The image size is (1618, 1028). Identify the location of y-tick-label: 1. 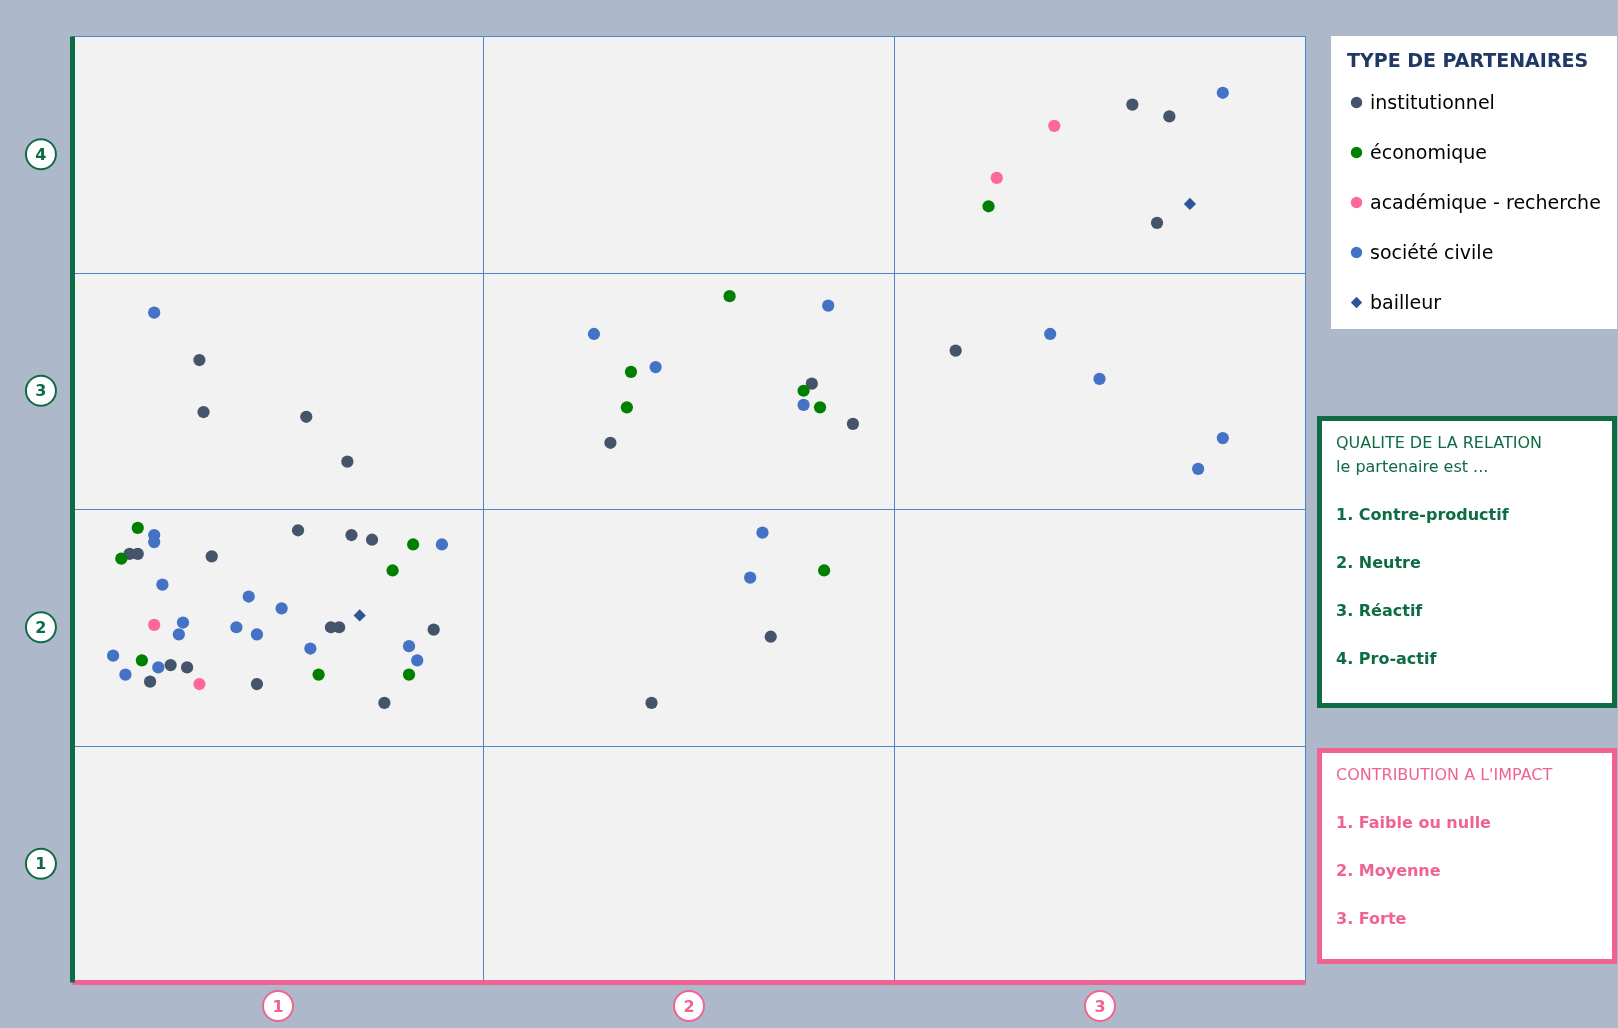
(41, 864).